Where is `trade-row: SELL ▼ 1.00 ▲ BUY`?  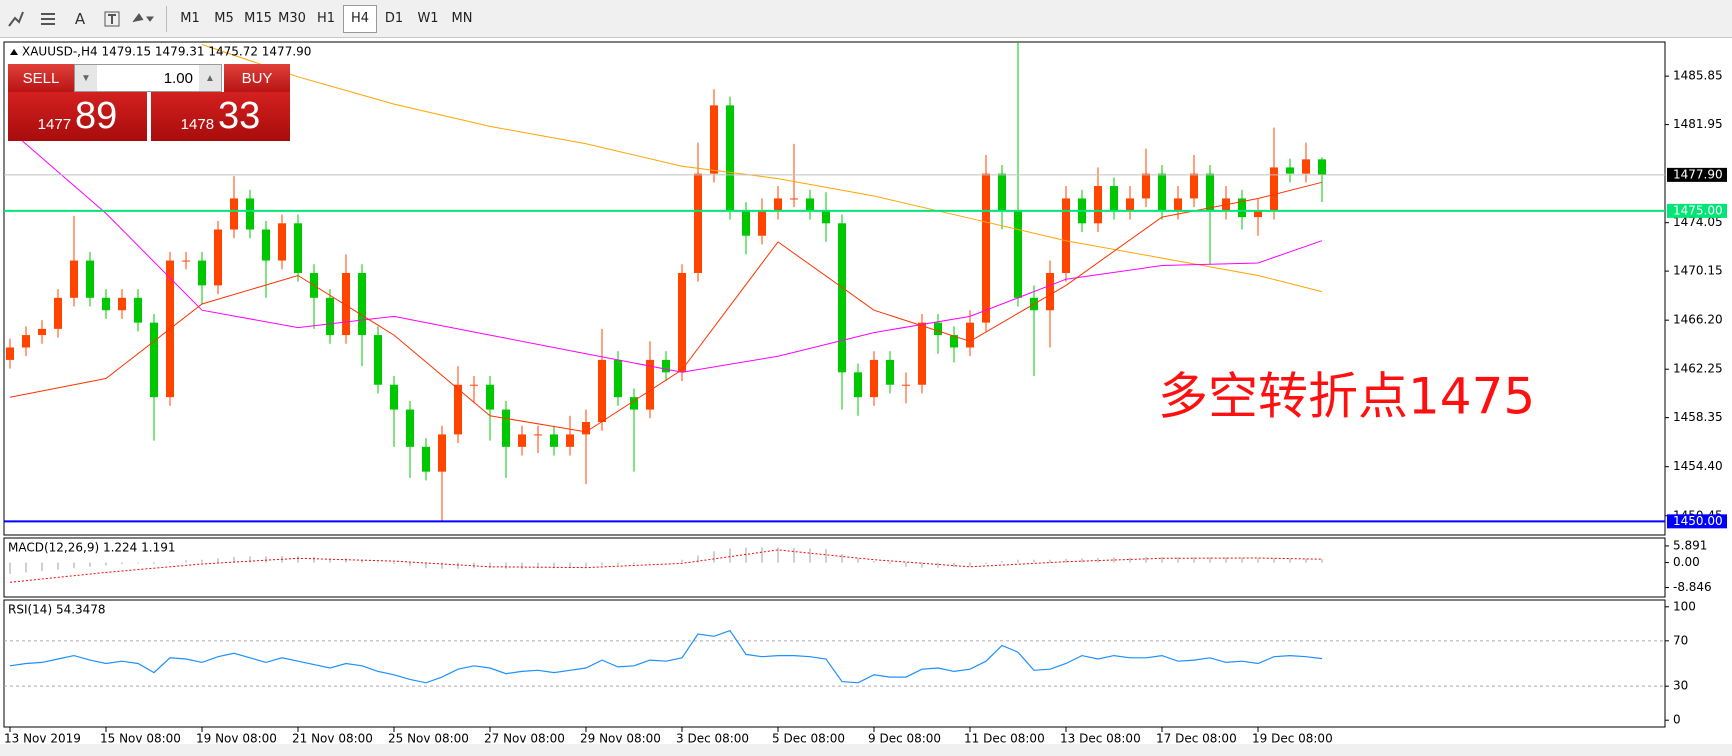
trade-row: SELL ▼ 1.00 ▲ BUY is located at coordinates (149, 78).